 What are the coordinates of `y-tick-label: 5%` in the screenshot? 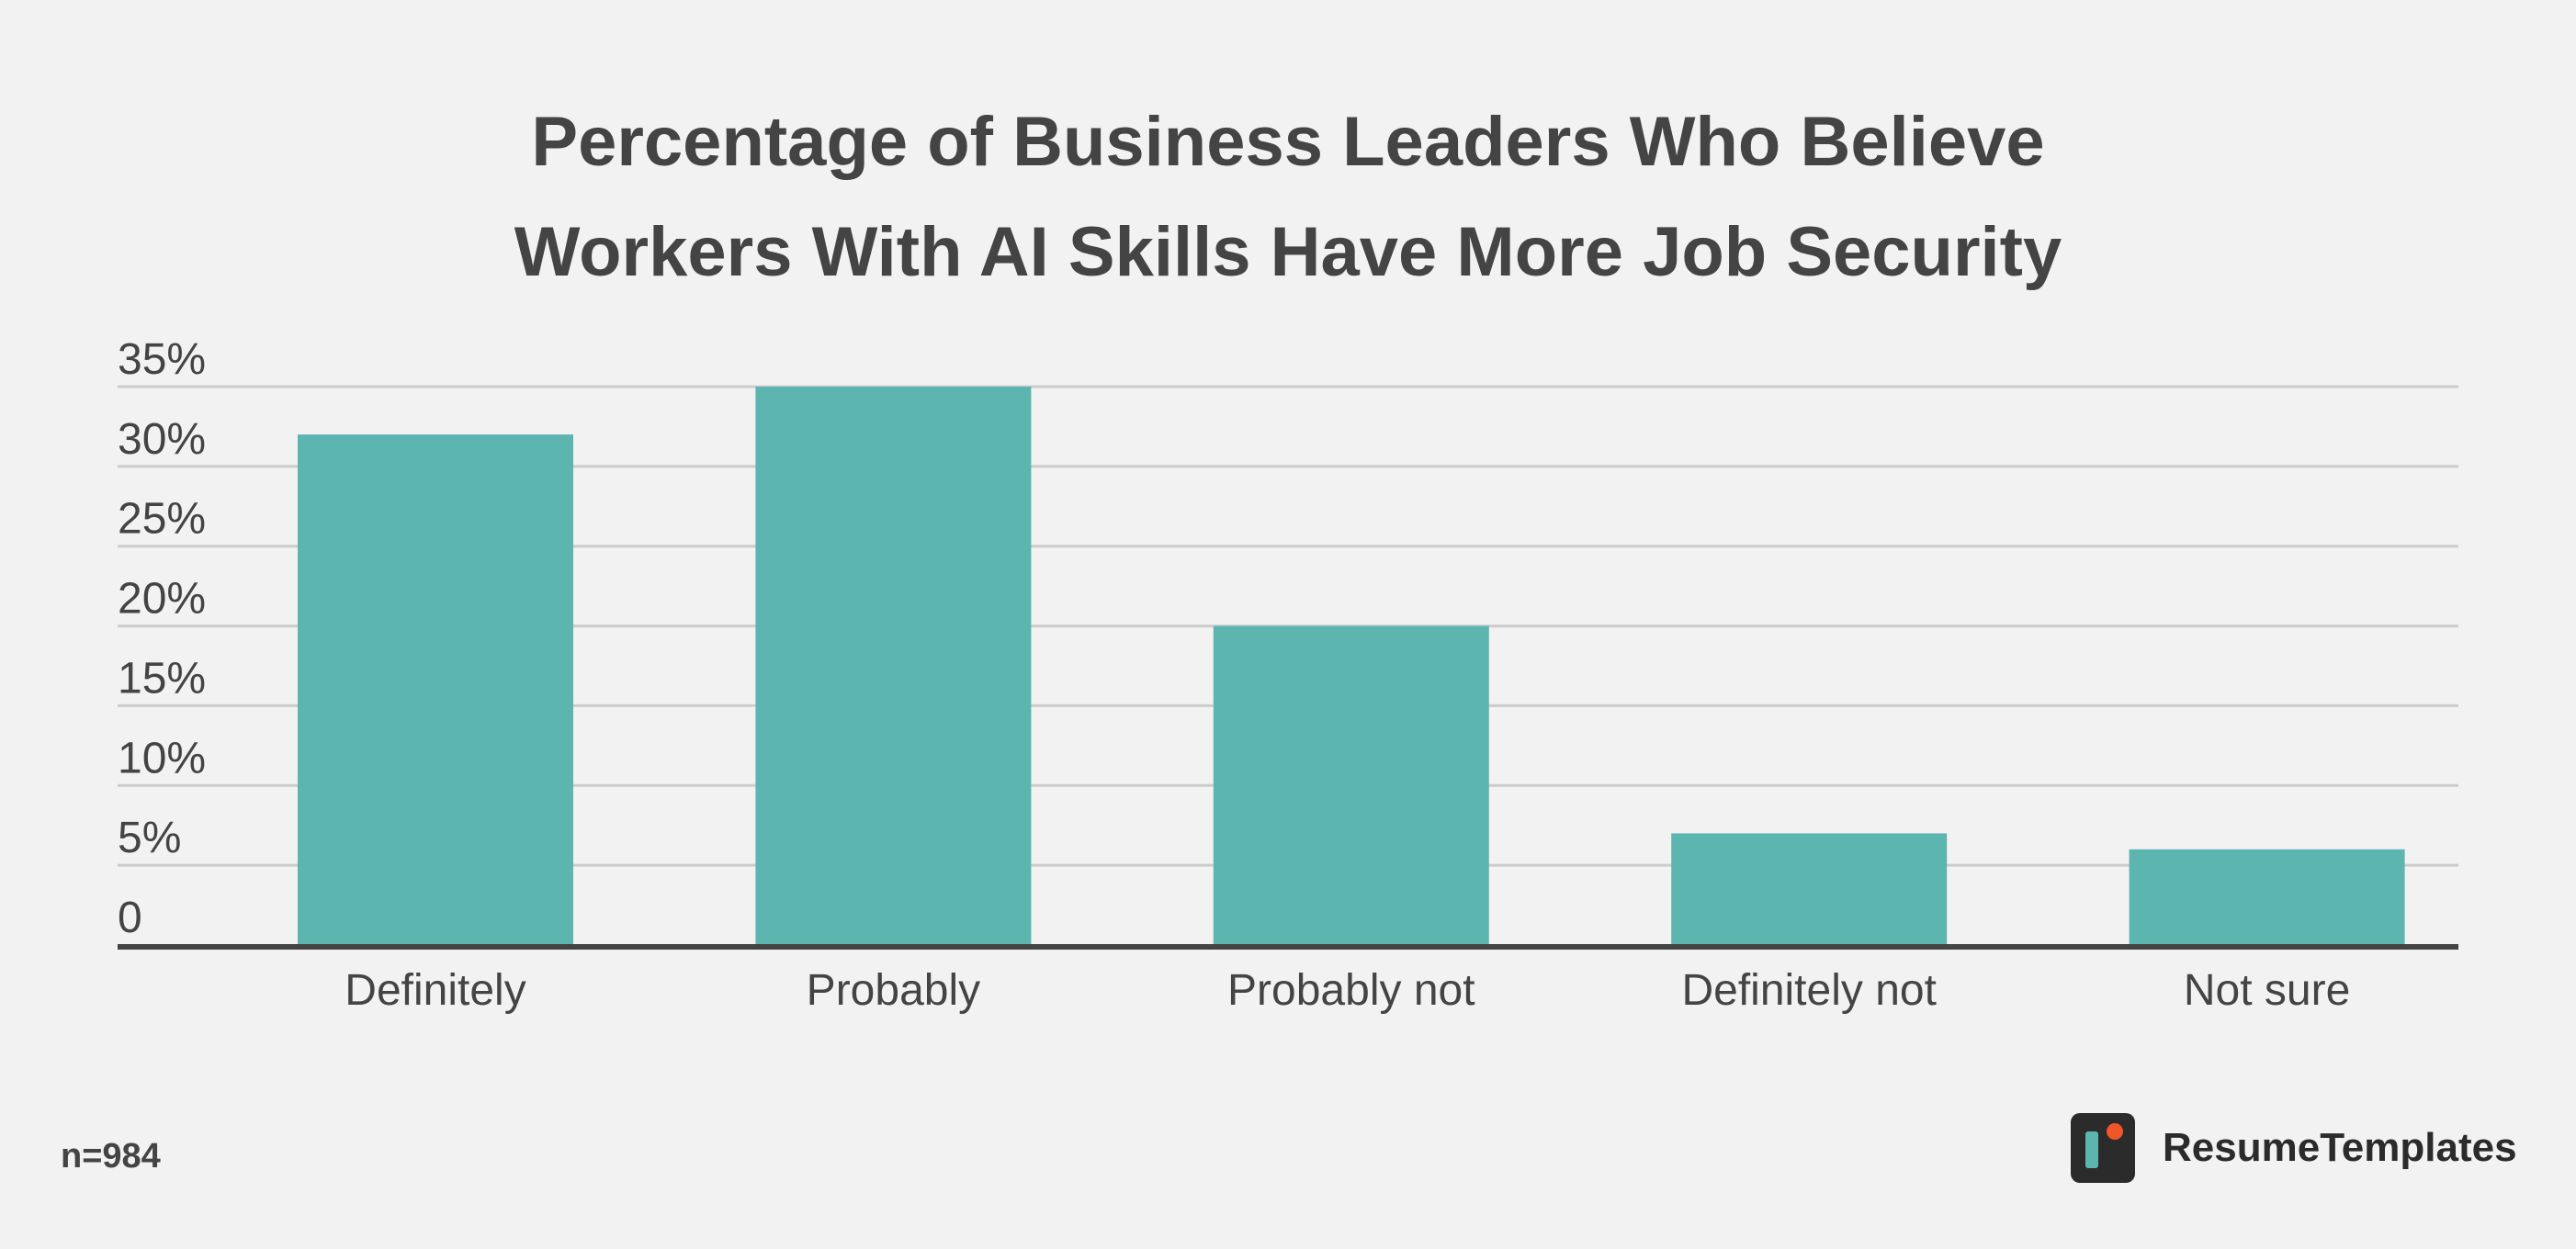 It's located at (149, 838).